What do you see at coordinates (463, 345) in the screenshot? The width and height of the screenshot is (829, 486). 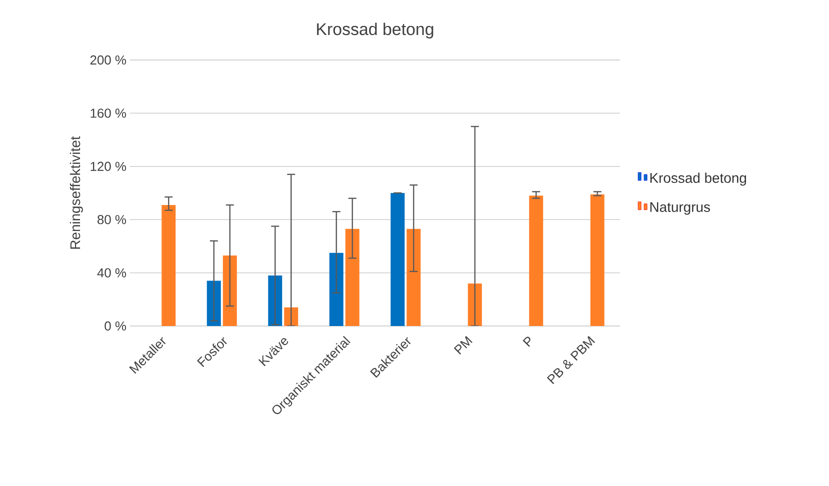 I see `x-tick-label: PM` at bounding box center [463, 345].